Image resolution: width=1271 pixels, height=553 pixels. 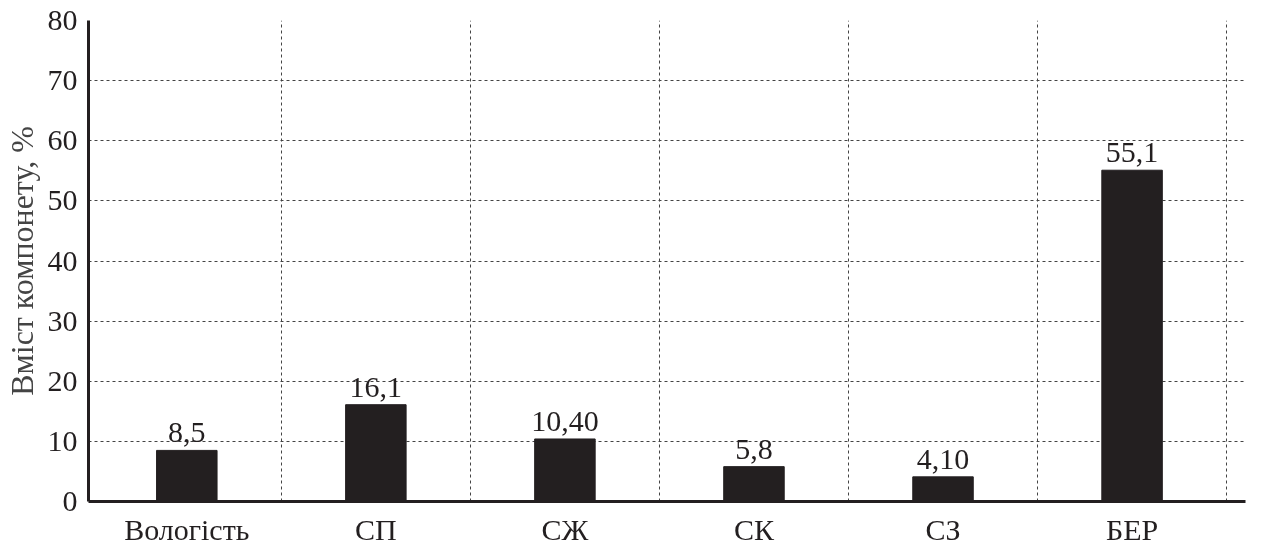 What do you see at coordinates (62, 140) in the screenshot?
I see `y-tick-label: 60` at bounding box center [62, 140].